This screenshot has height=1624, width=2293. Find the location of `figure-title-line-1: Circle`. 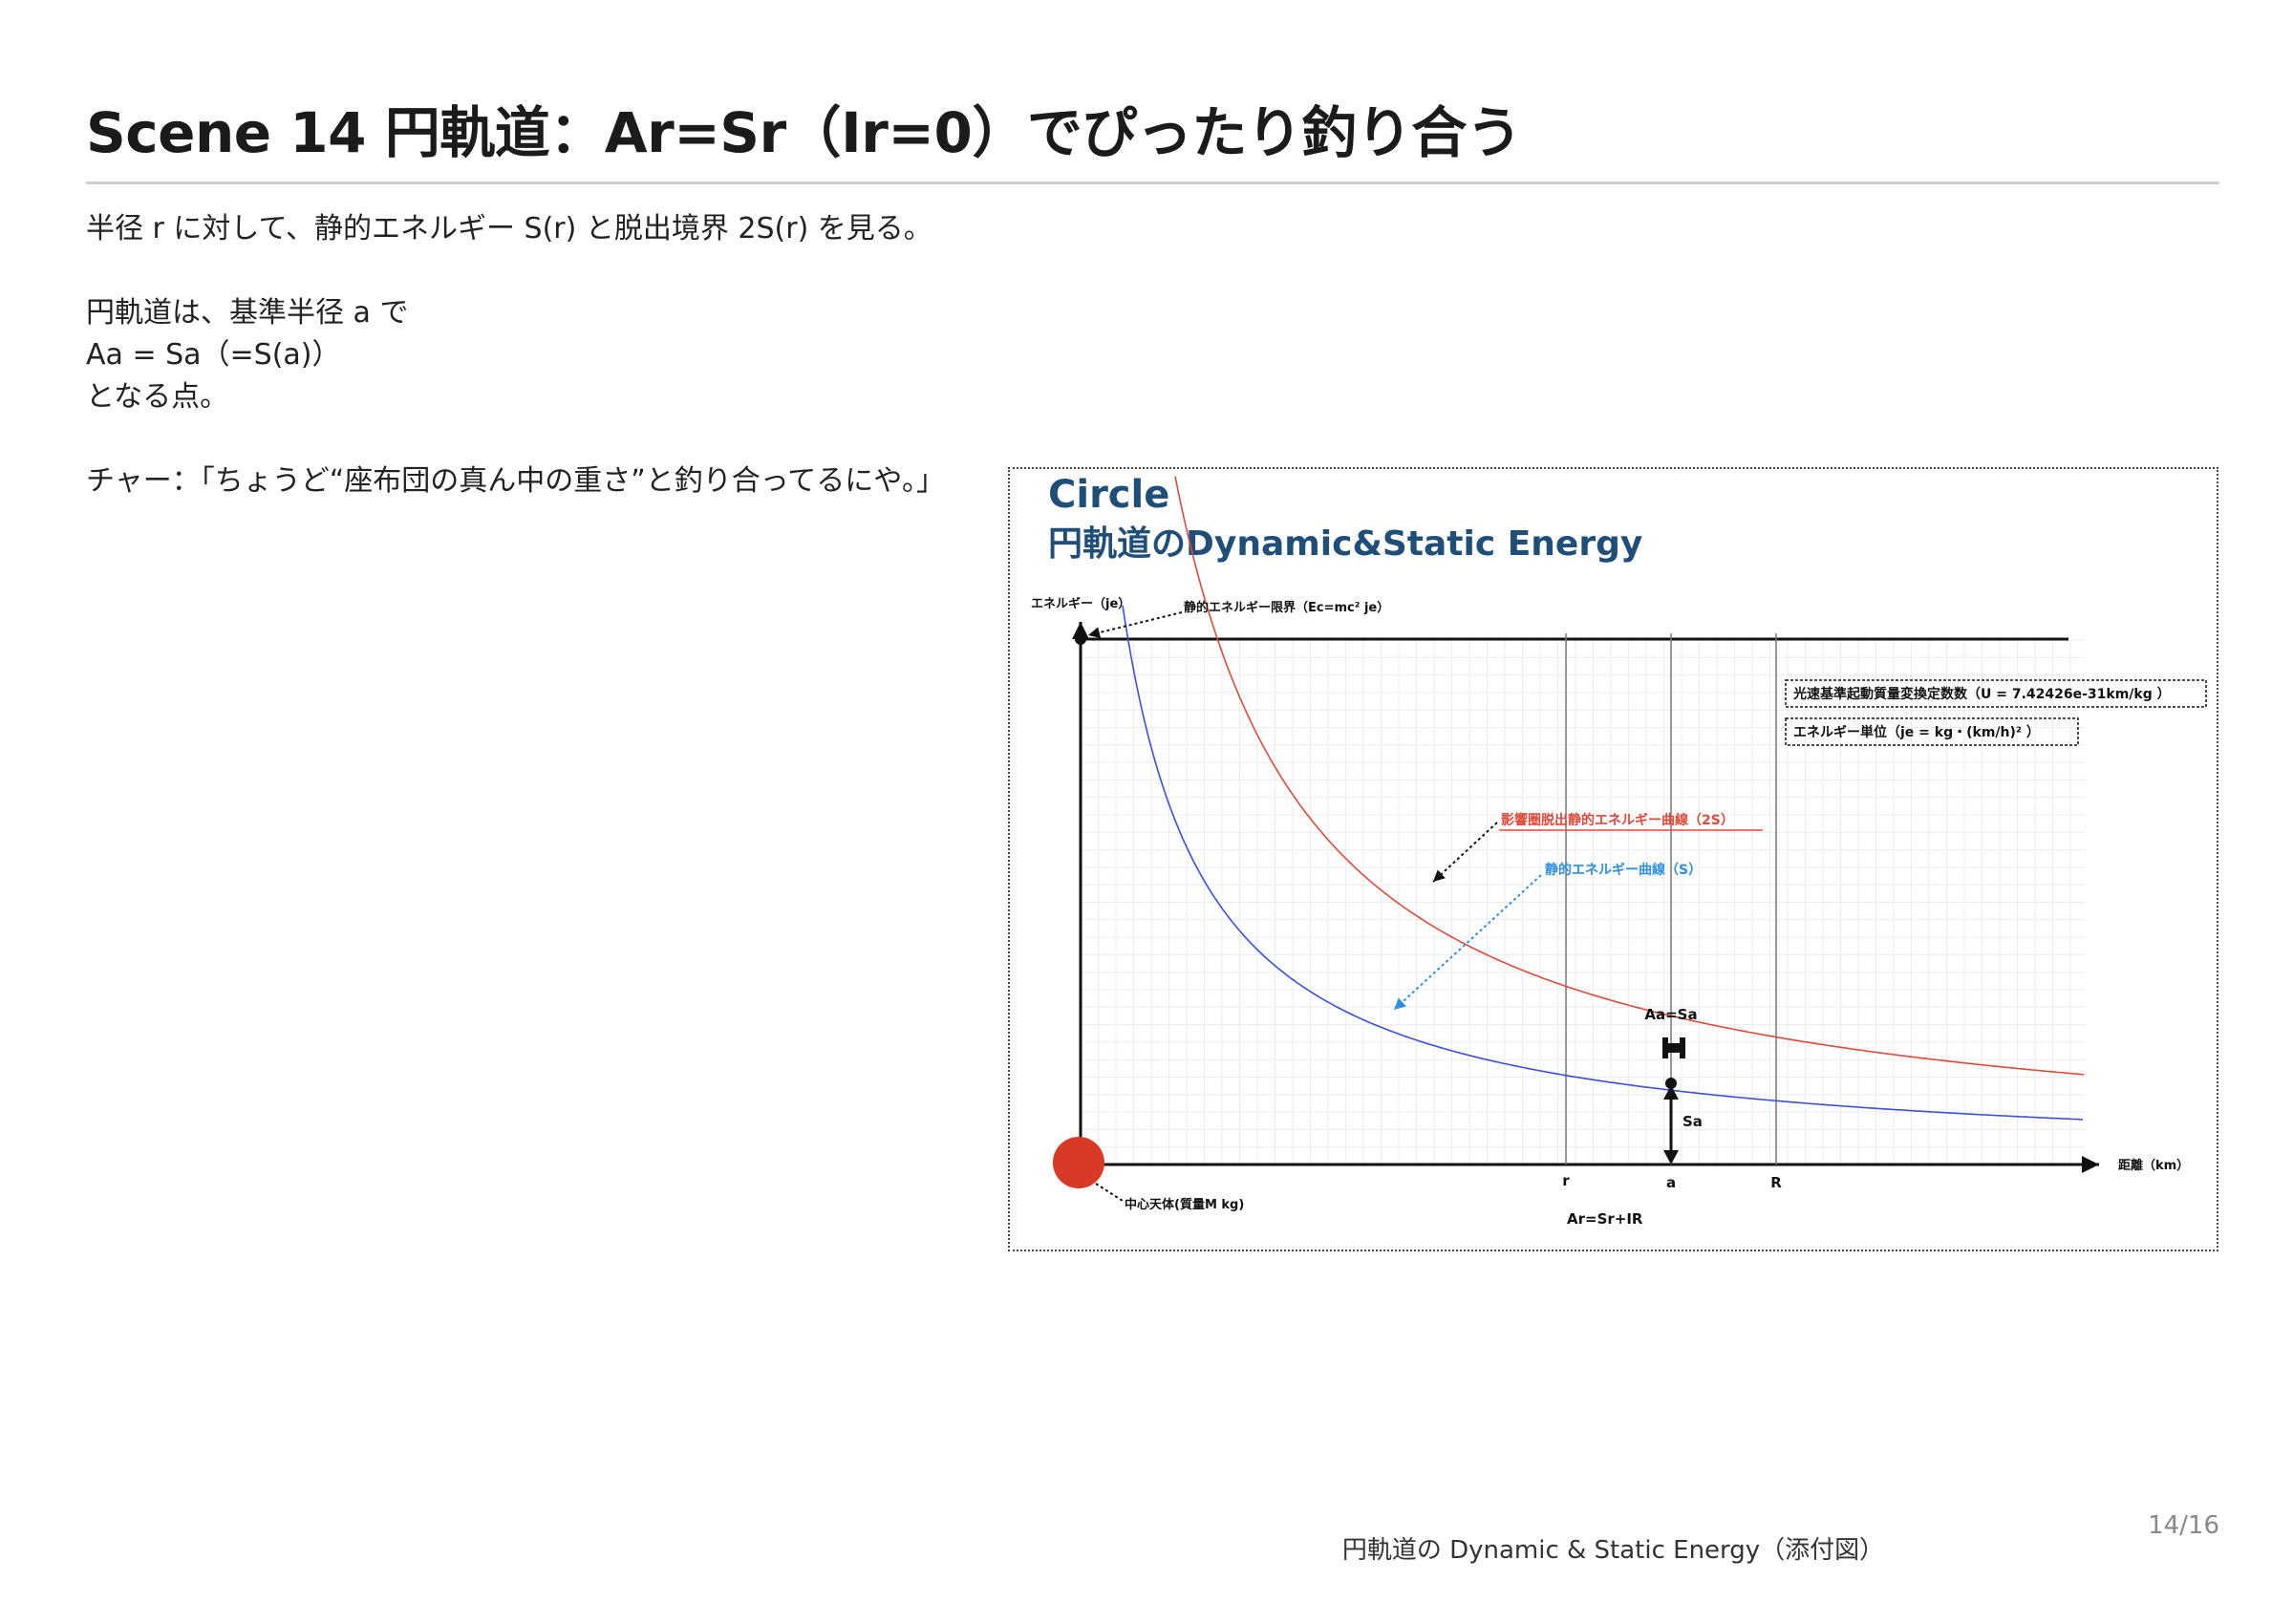

figure-title-line-1: Circle is located at coordinates (1108, 495).